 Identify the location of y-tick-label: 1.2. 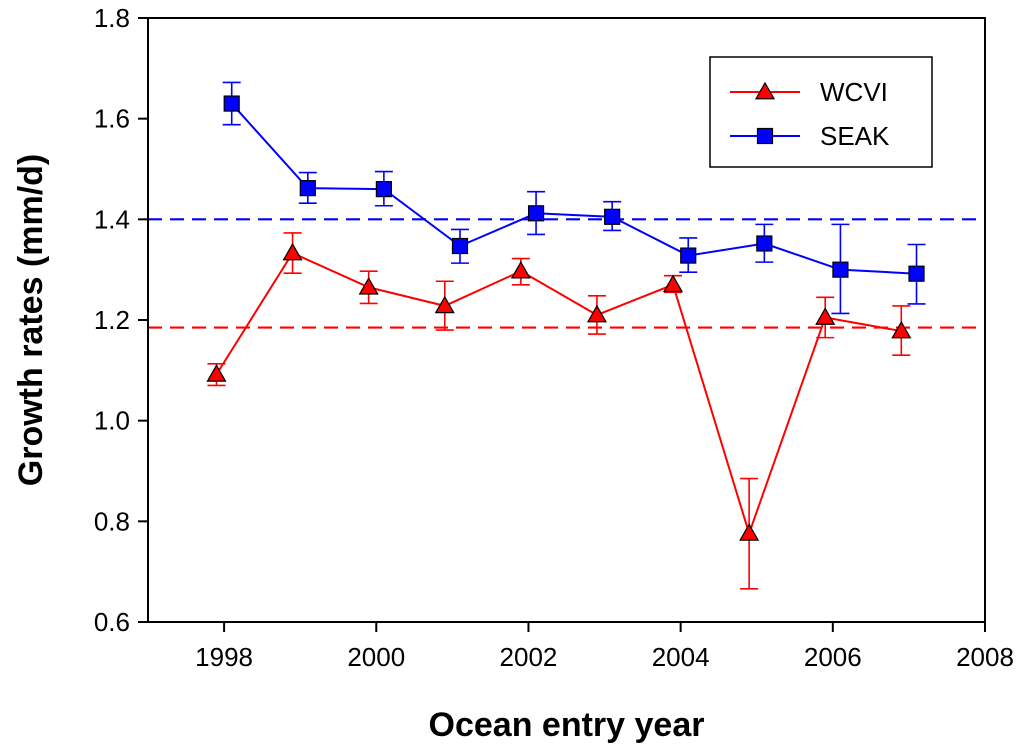
(112, 320).